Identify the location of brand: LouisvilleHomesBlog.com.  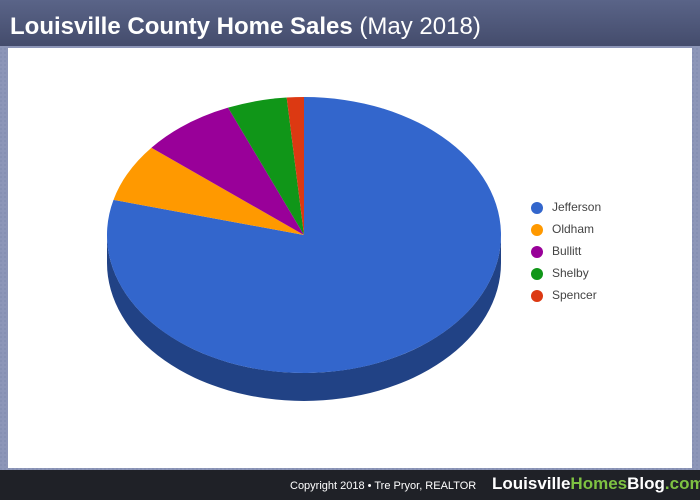
(596, 483).